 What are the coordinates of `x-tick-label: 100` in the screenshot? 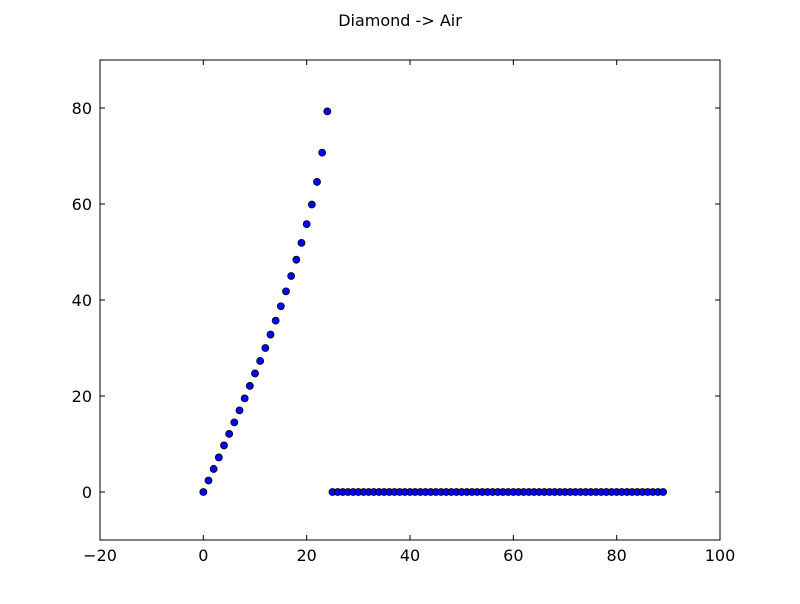 It's located at (720, 555).